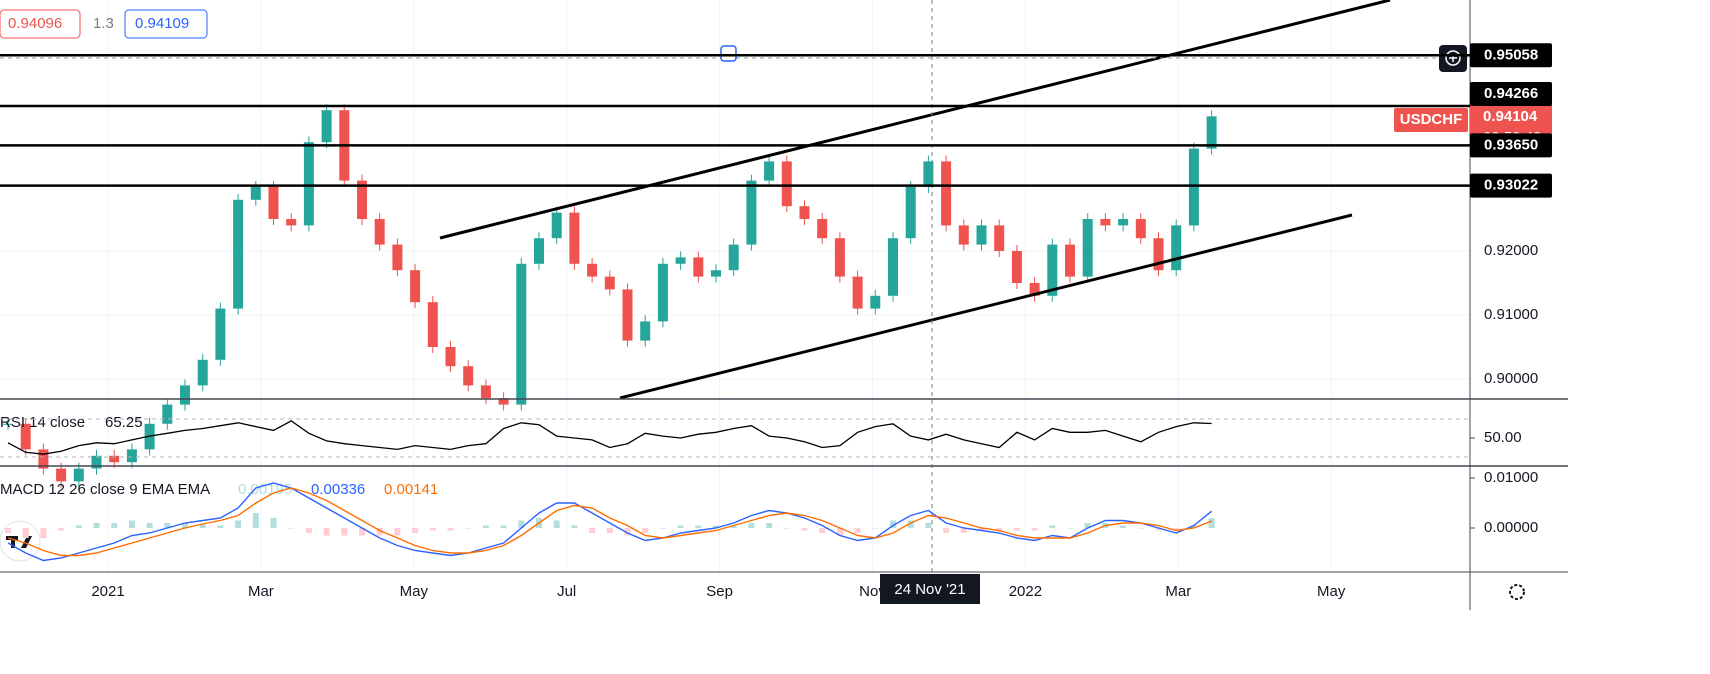 The image size is (1710, 674). I want to click on y-tick-label: 0.90000, so click(1511, 378).